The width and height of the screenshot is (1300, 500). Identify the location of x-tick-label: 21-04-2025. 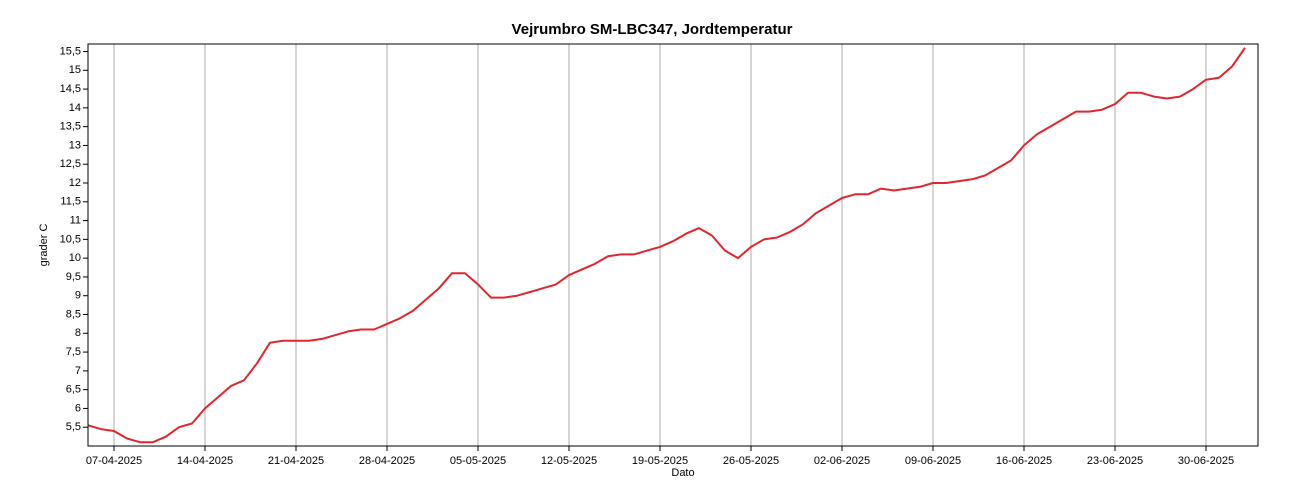
(296, 461).